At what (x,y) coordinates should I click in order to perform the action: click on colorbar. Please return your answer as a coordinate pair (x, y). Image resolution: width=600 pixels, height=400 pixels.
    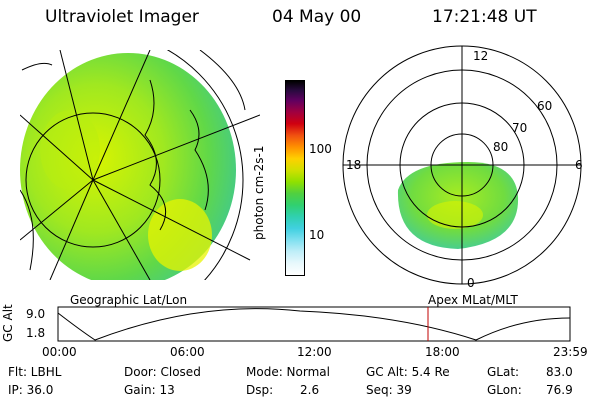
    Looking at the image, I should click on (295, 178).